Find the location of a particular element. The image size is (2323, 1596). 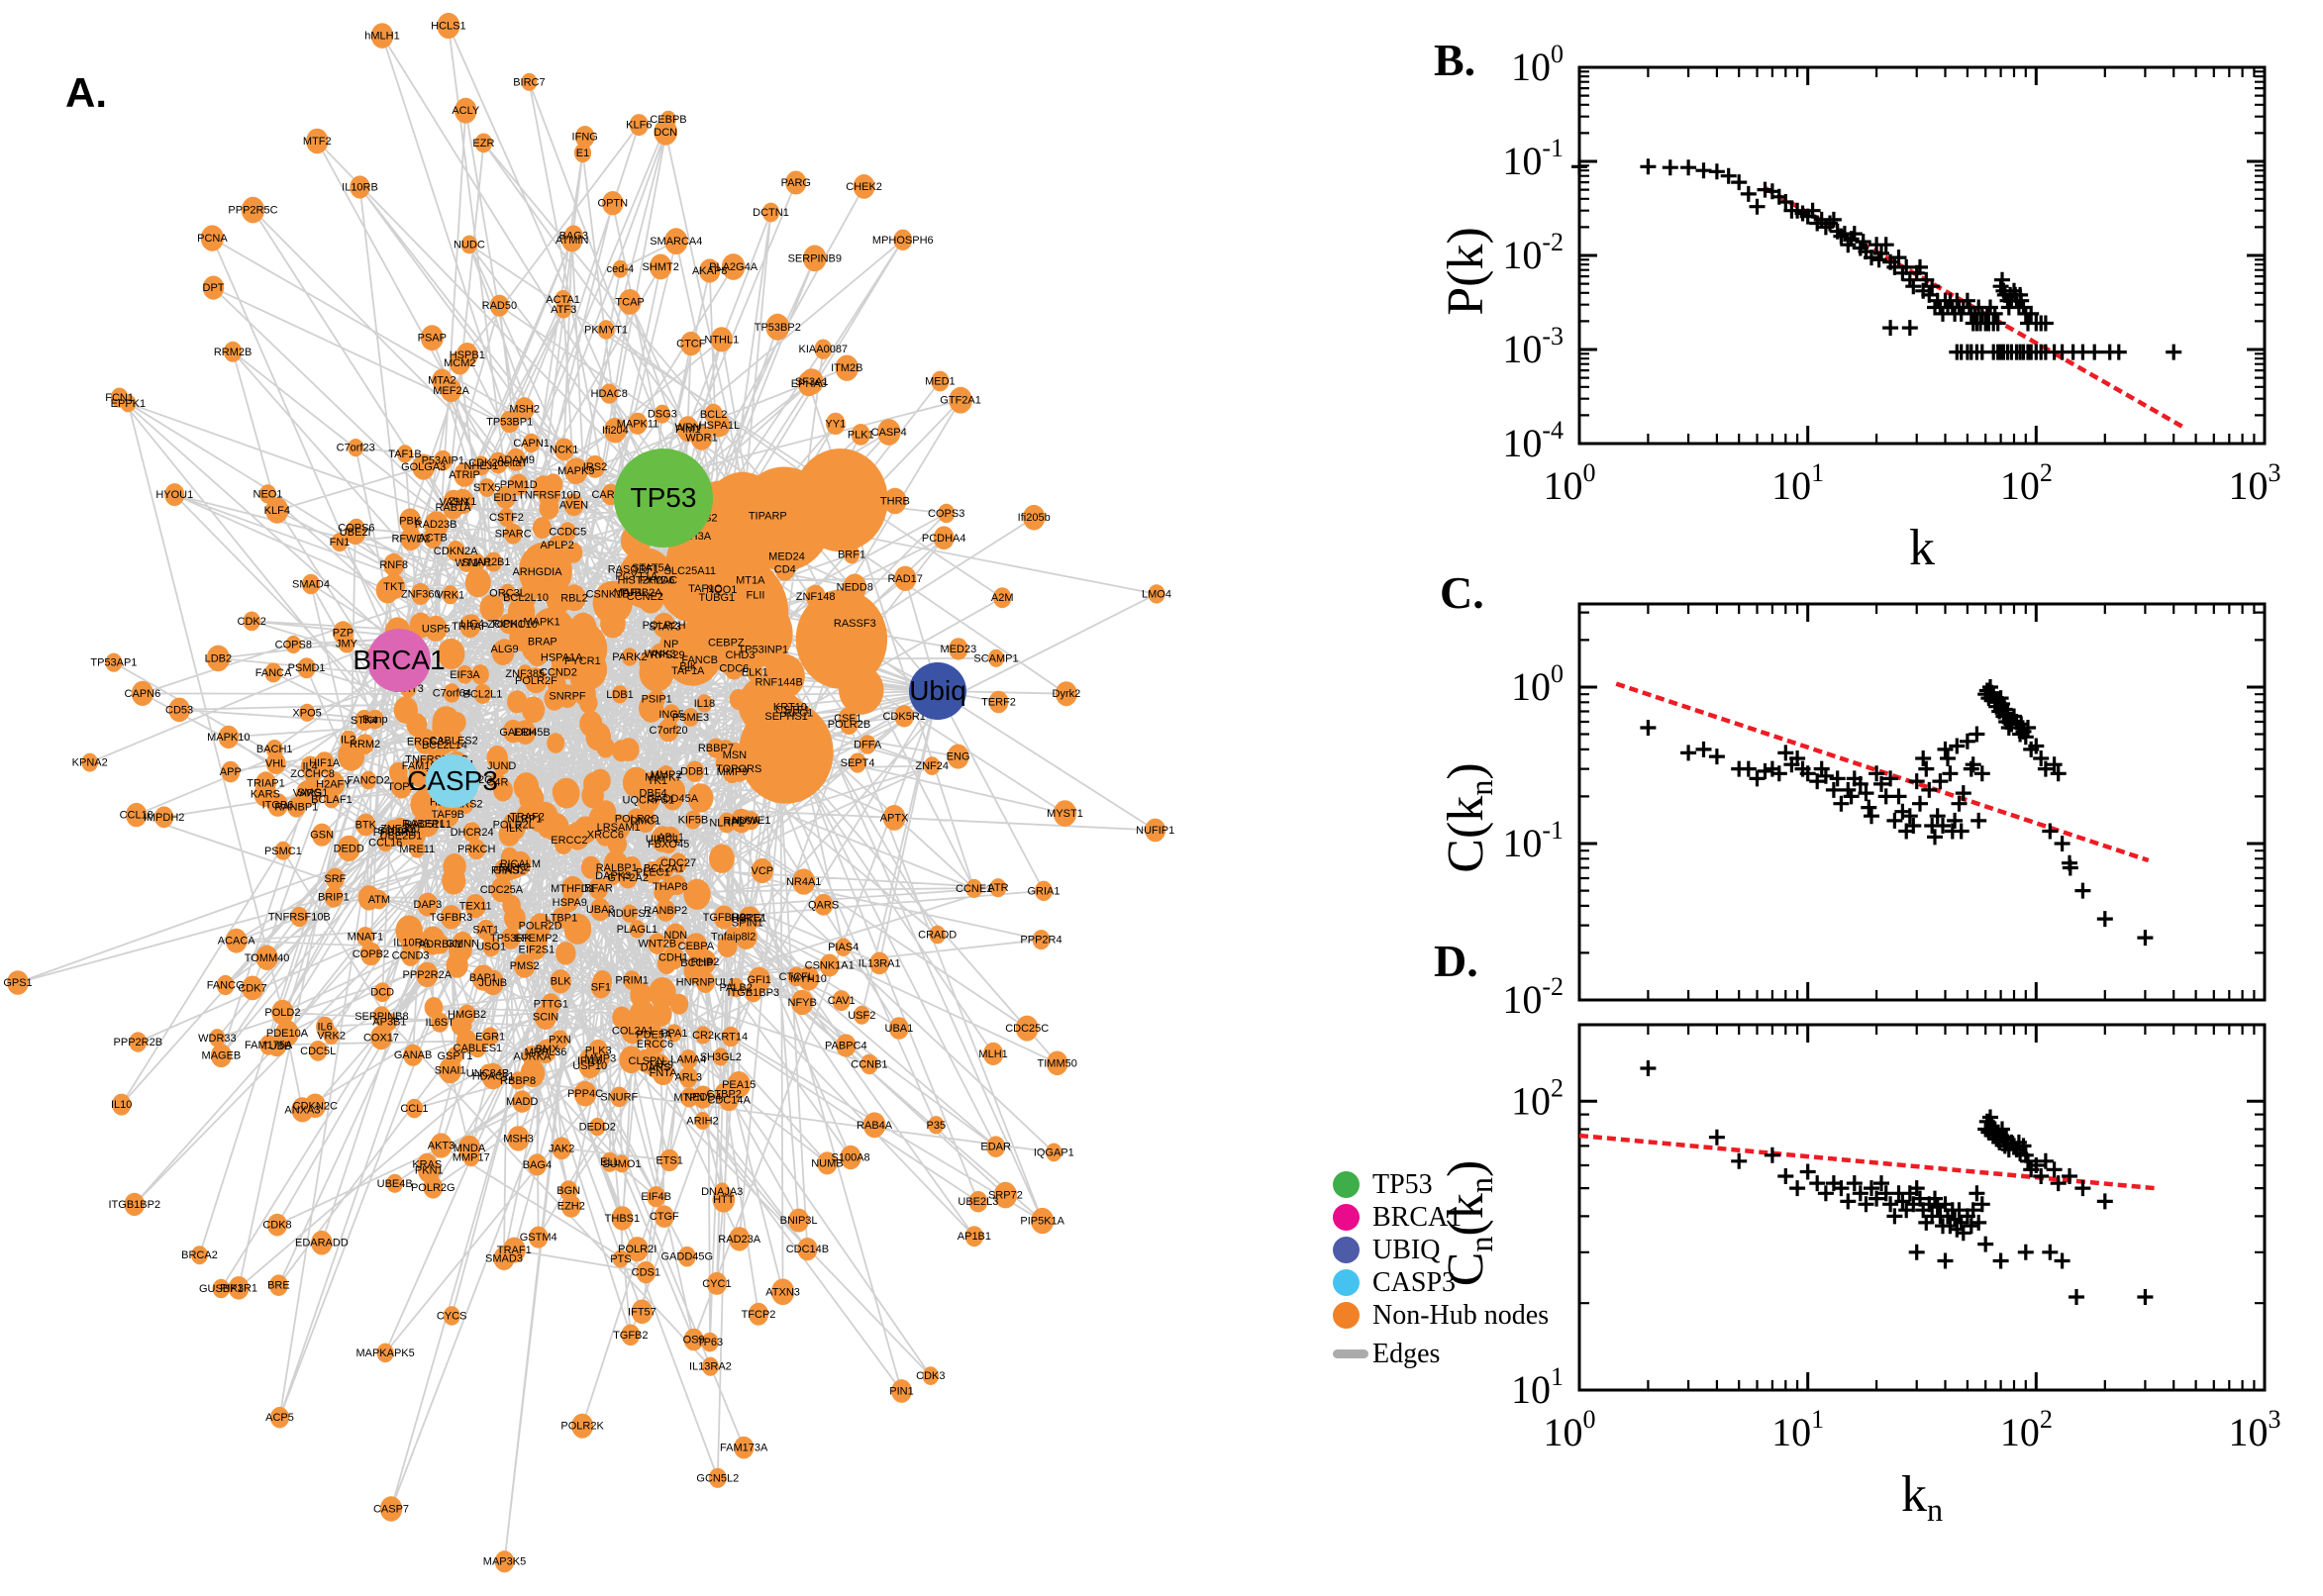

gene-label: THAP8 is located at coordinates (670, 887).